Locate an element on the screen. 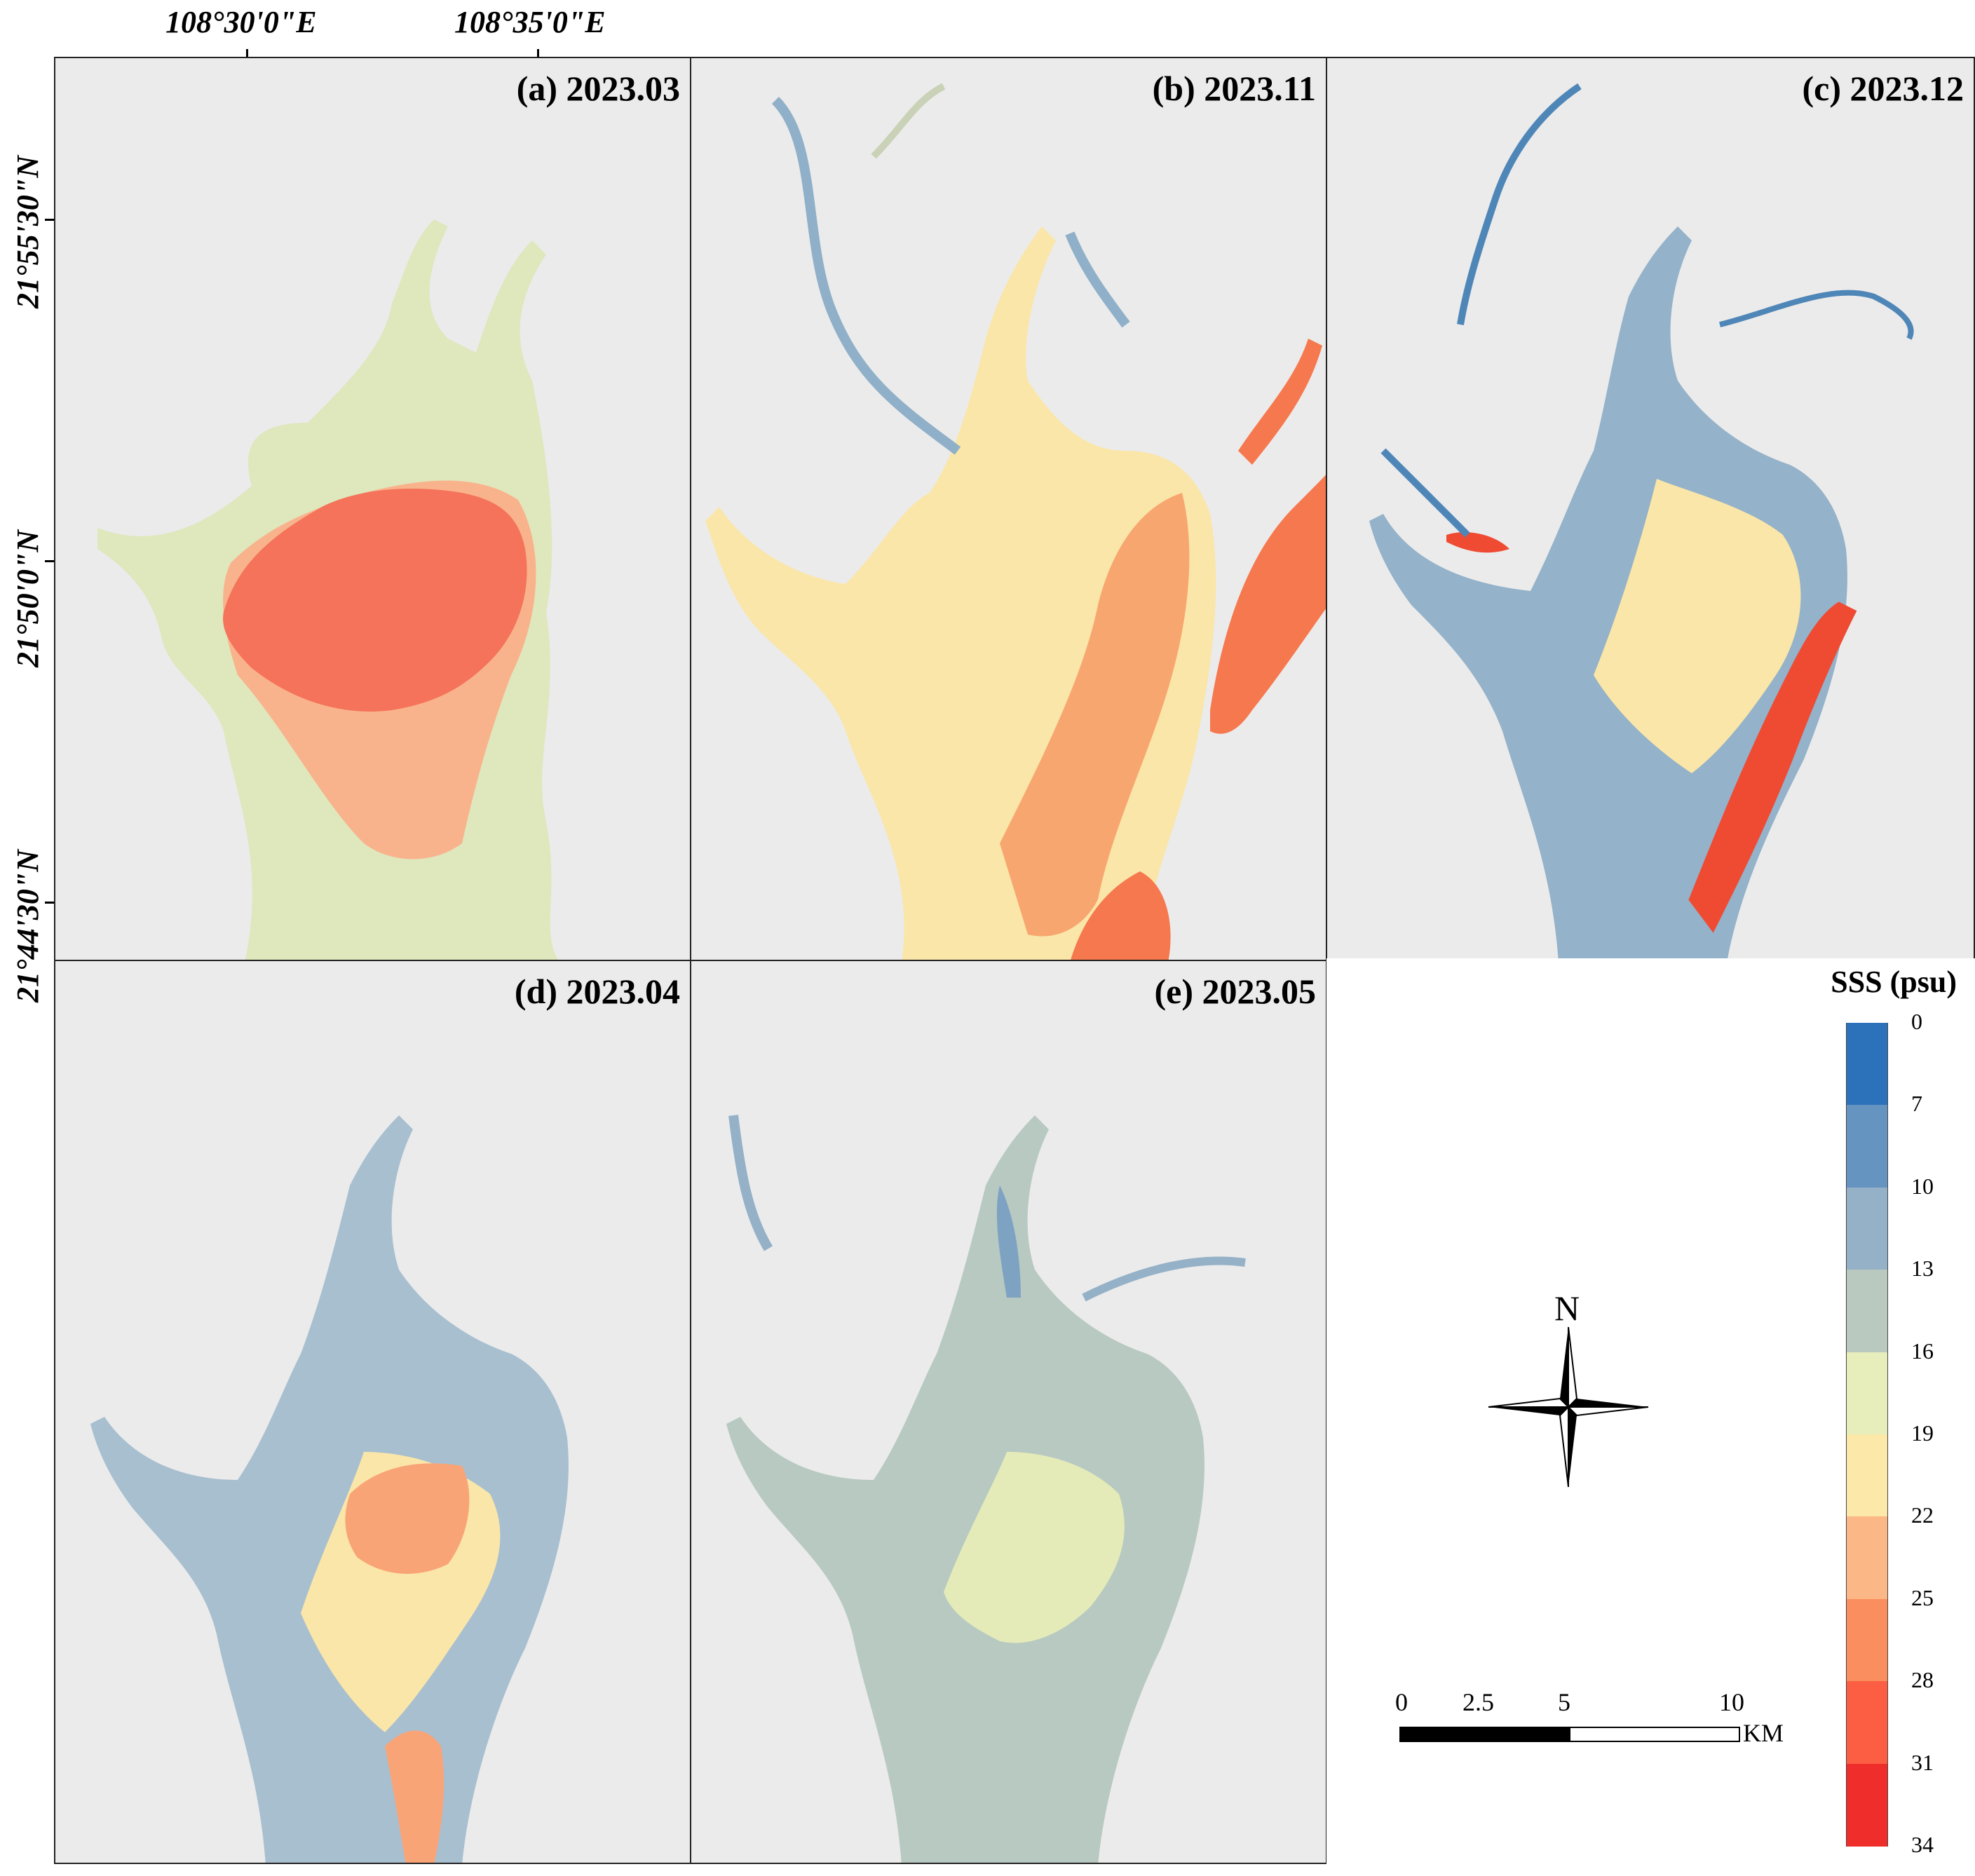 This screenshot has height=1876, width=1975. scale-label-0: 0 is located at coordinates (1401, 1702).